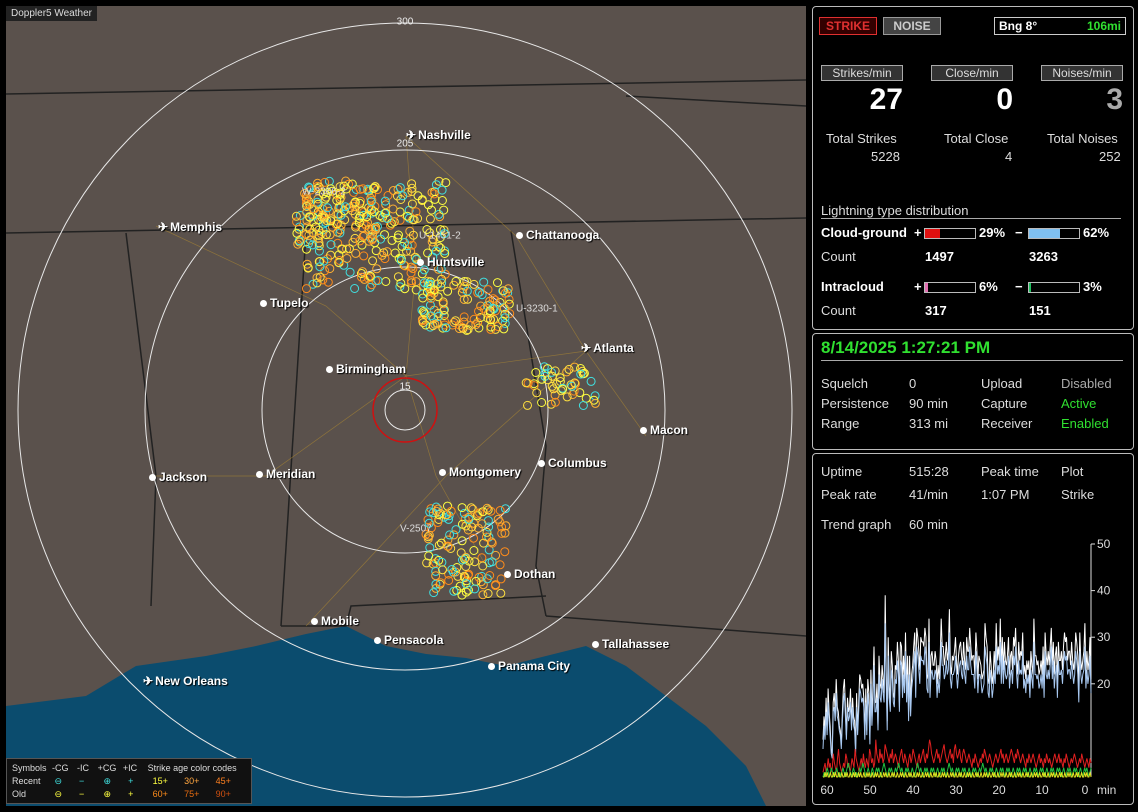 The image size is (1138, 812). I want to click on legend-recent-age-3: 45+, so click(223, 781).